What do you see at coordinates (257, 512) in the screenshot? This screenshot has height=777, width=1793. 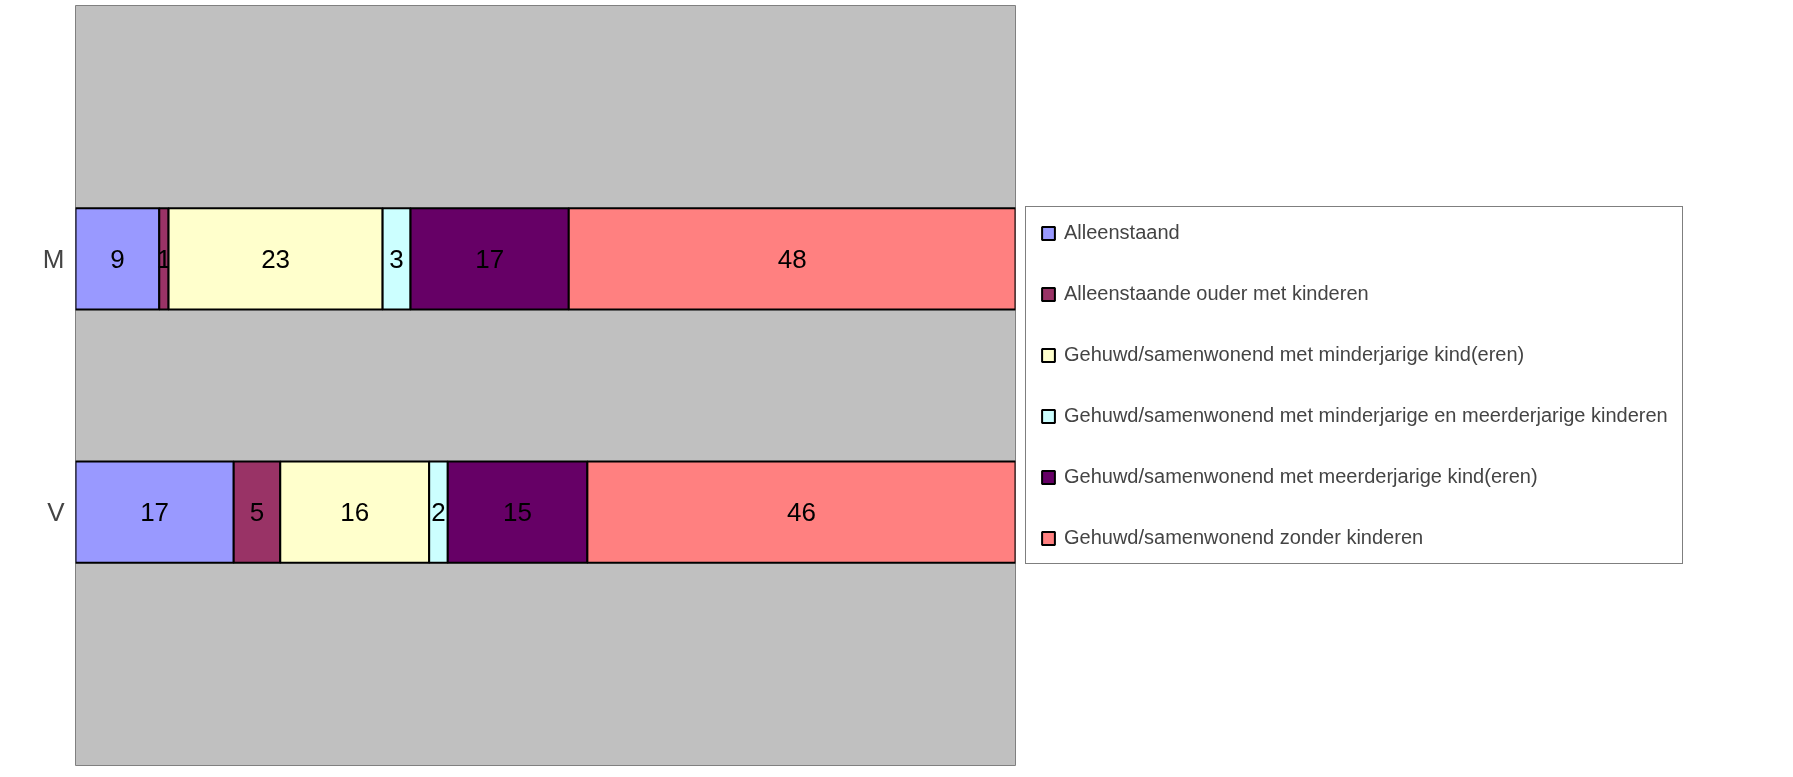 I see `data-label: 5` at bounding box center [257, 512].